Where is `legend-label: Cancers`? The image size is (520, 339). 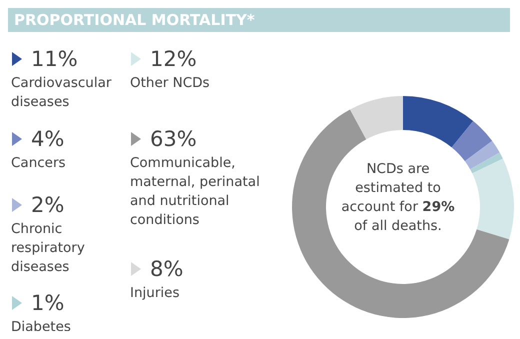
legend-label: Cancers is located at coordinates (39, 163).